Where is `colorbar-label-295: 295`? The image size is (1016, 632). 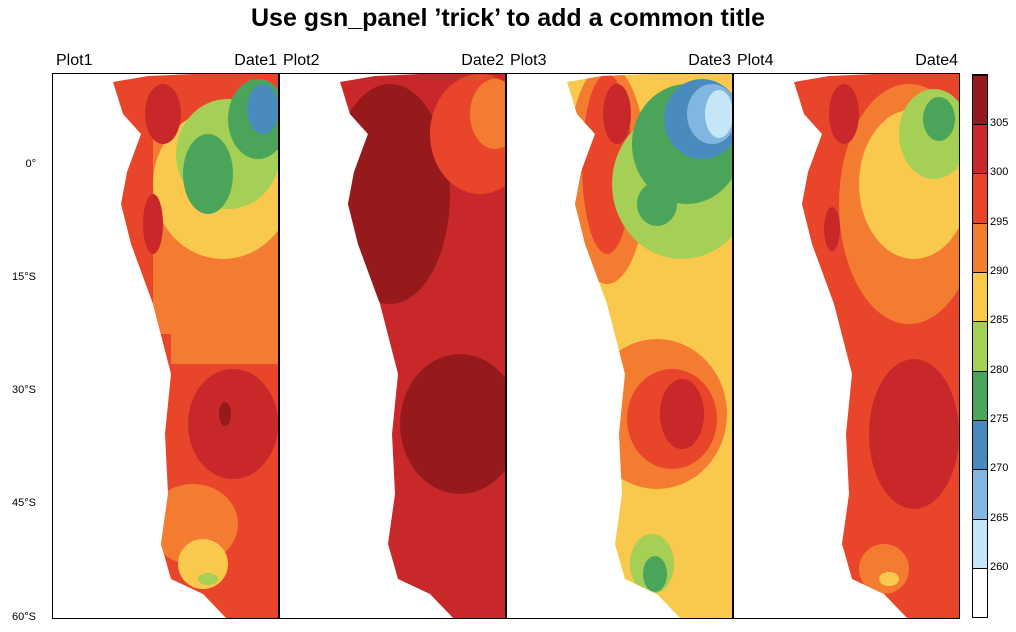
colorbar-label-295: 295 is located at coordinates (999, 222).